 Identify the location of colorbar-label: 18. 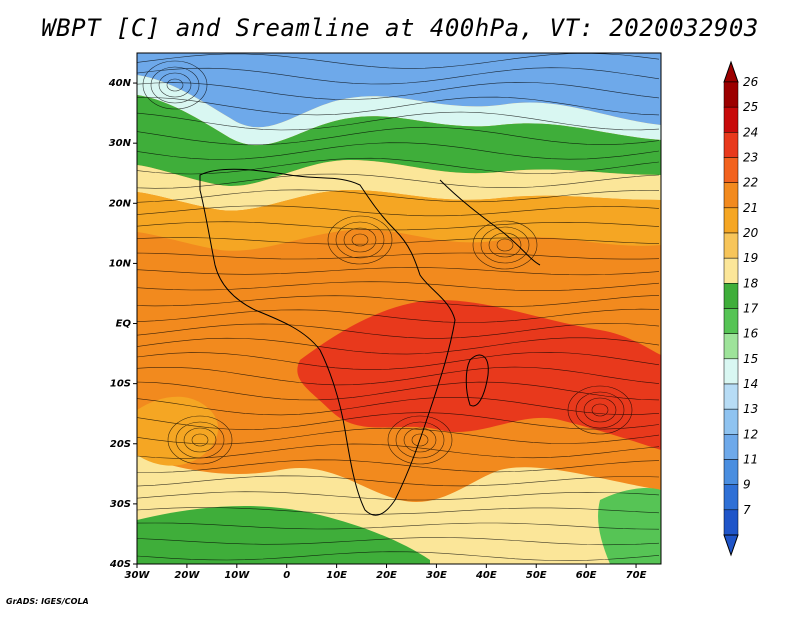
(751, 283).